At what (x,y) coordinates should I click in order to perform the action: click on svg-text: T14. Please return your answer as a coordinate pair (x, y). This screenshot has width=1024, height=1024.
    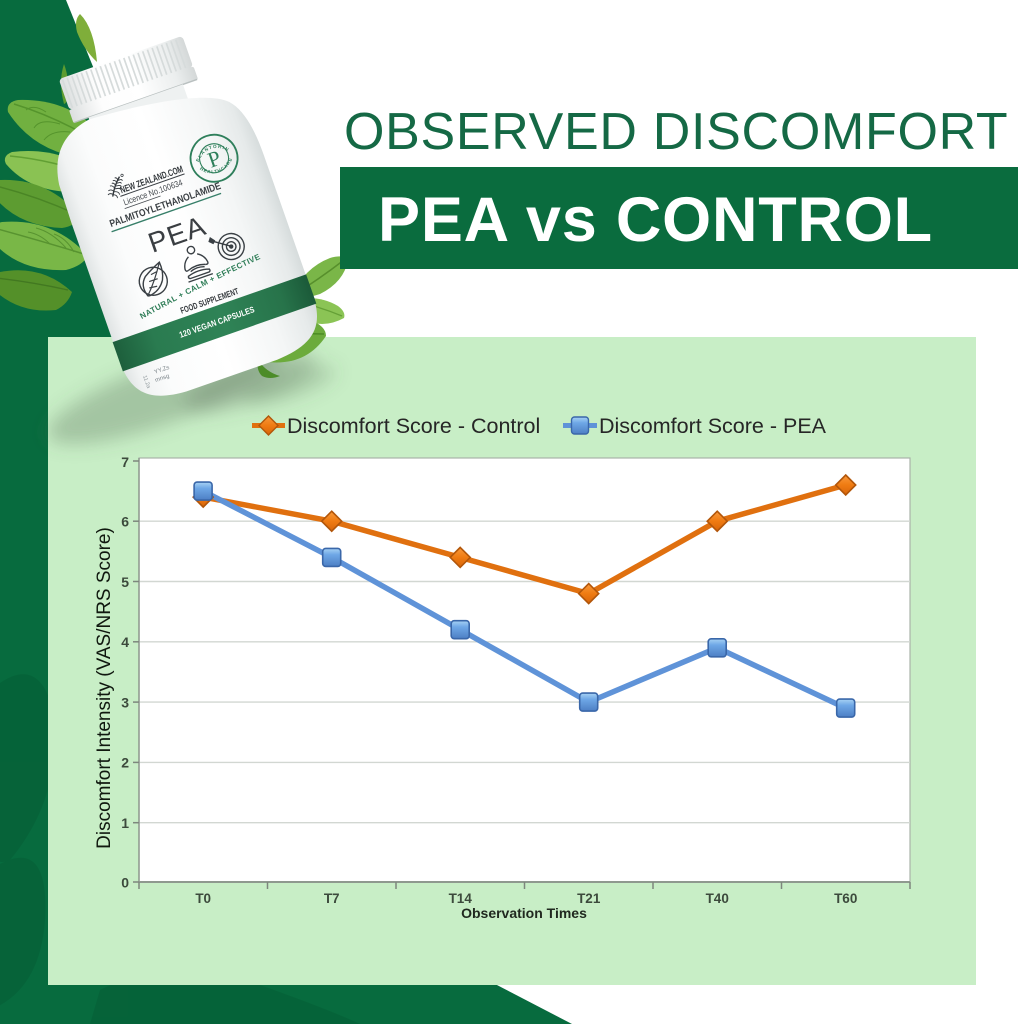
    Looking at the image, I should click on (461, 898).